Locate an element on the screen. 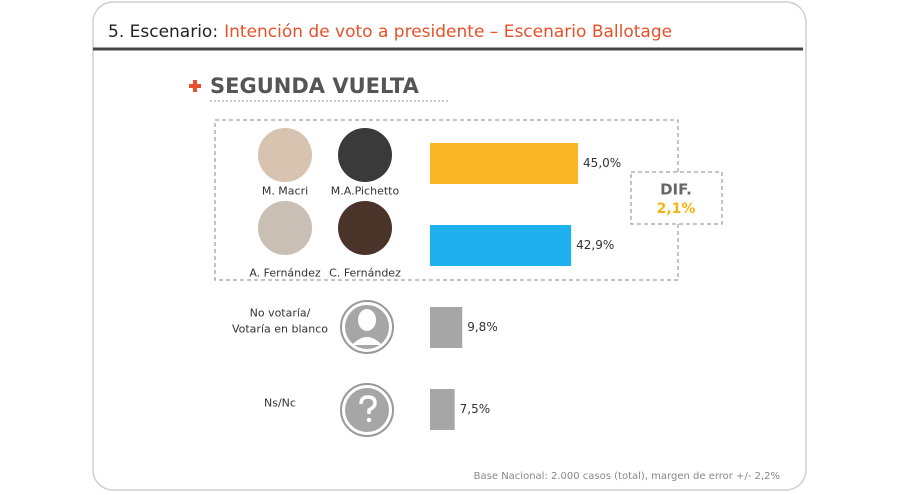 Image resolution: width=900 pixels, height=495 pixels. icon-question-dot is located at coordinates (369, 420).